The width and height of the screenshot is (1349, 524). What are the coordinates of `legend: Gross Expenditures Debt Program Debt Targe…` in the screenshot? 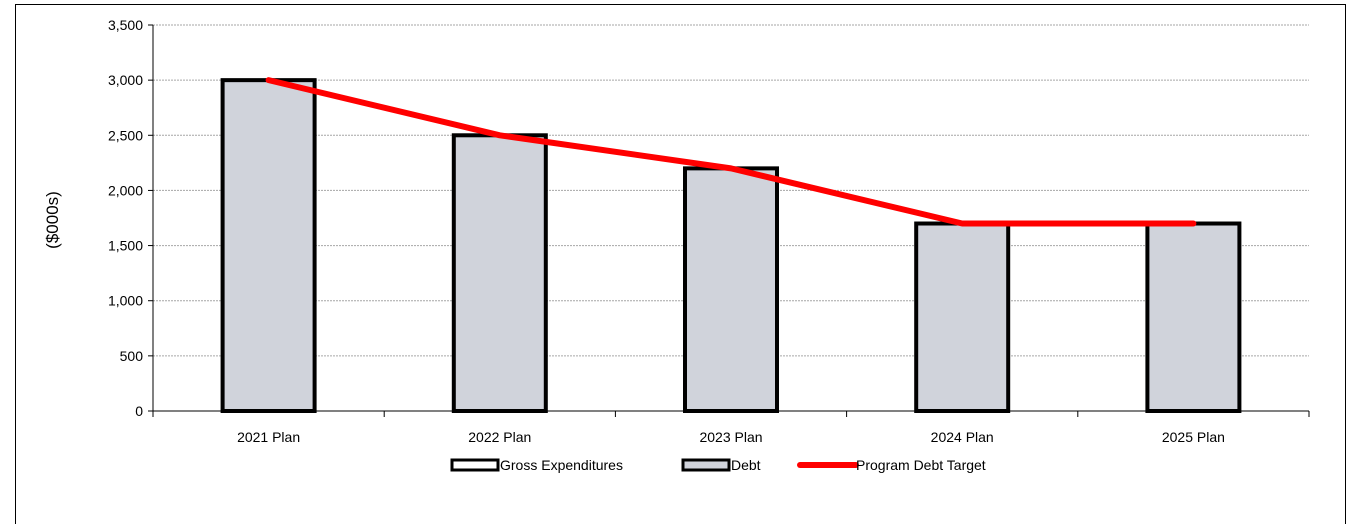 It's located at (718, 465).